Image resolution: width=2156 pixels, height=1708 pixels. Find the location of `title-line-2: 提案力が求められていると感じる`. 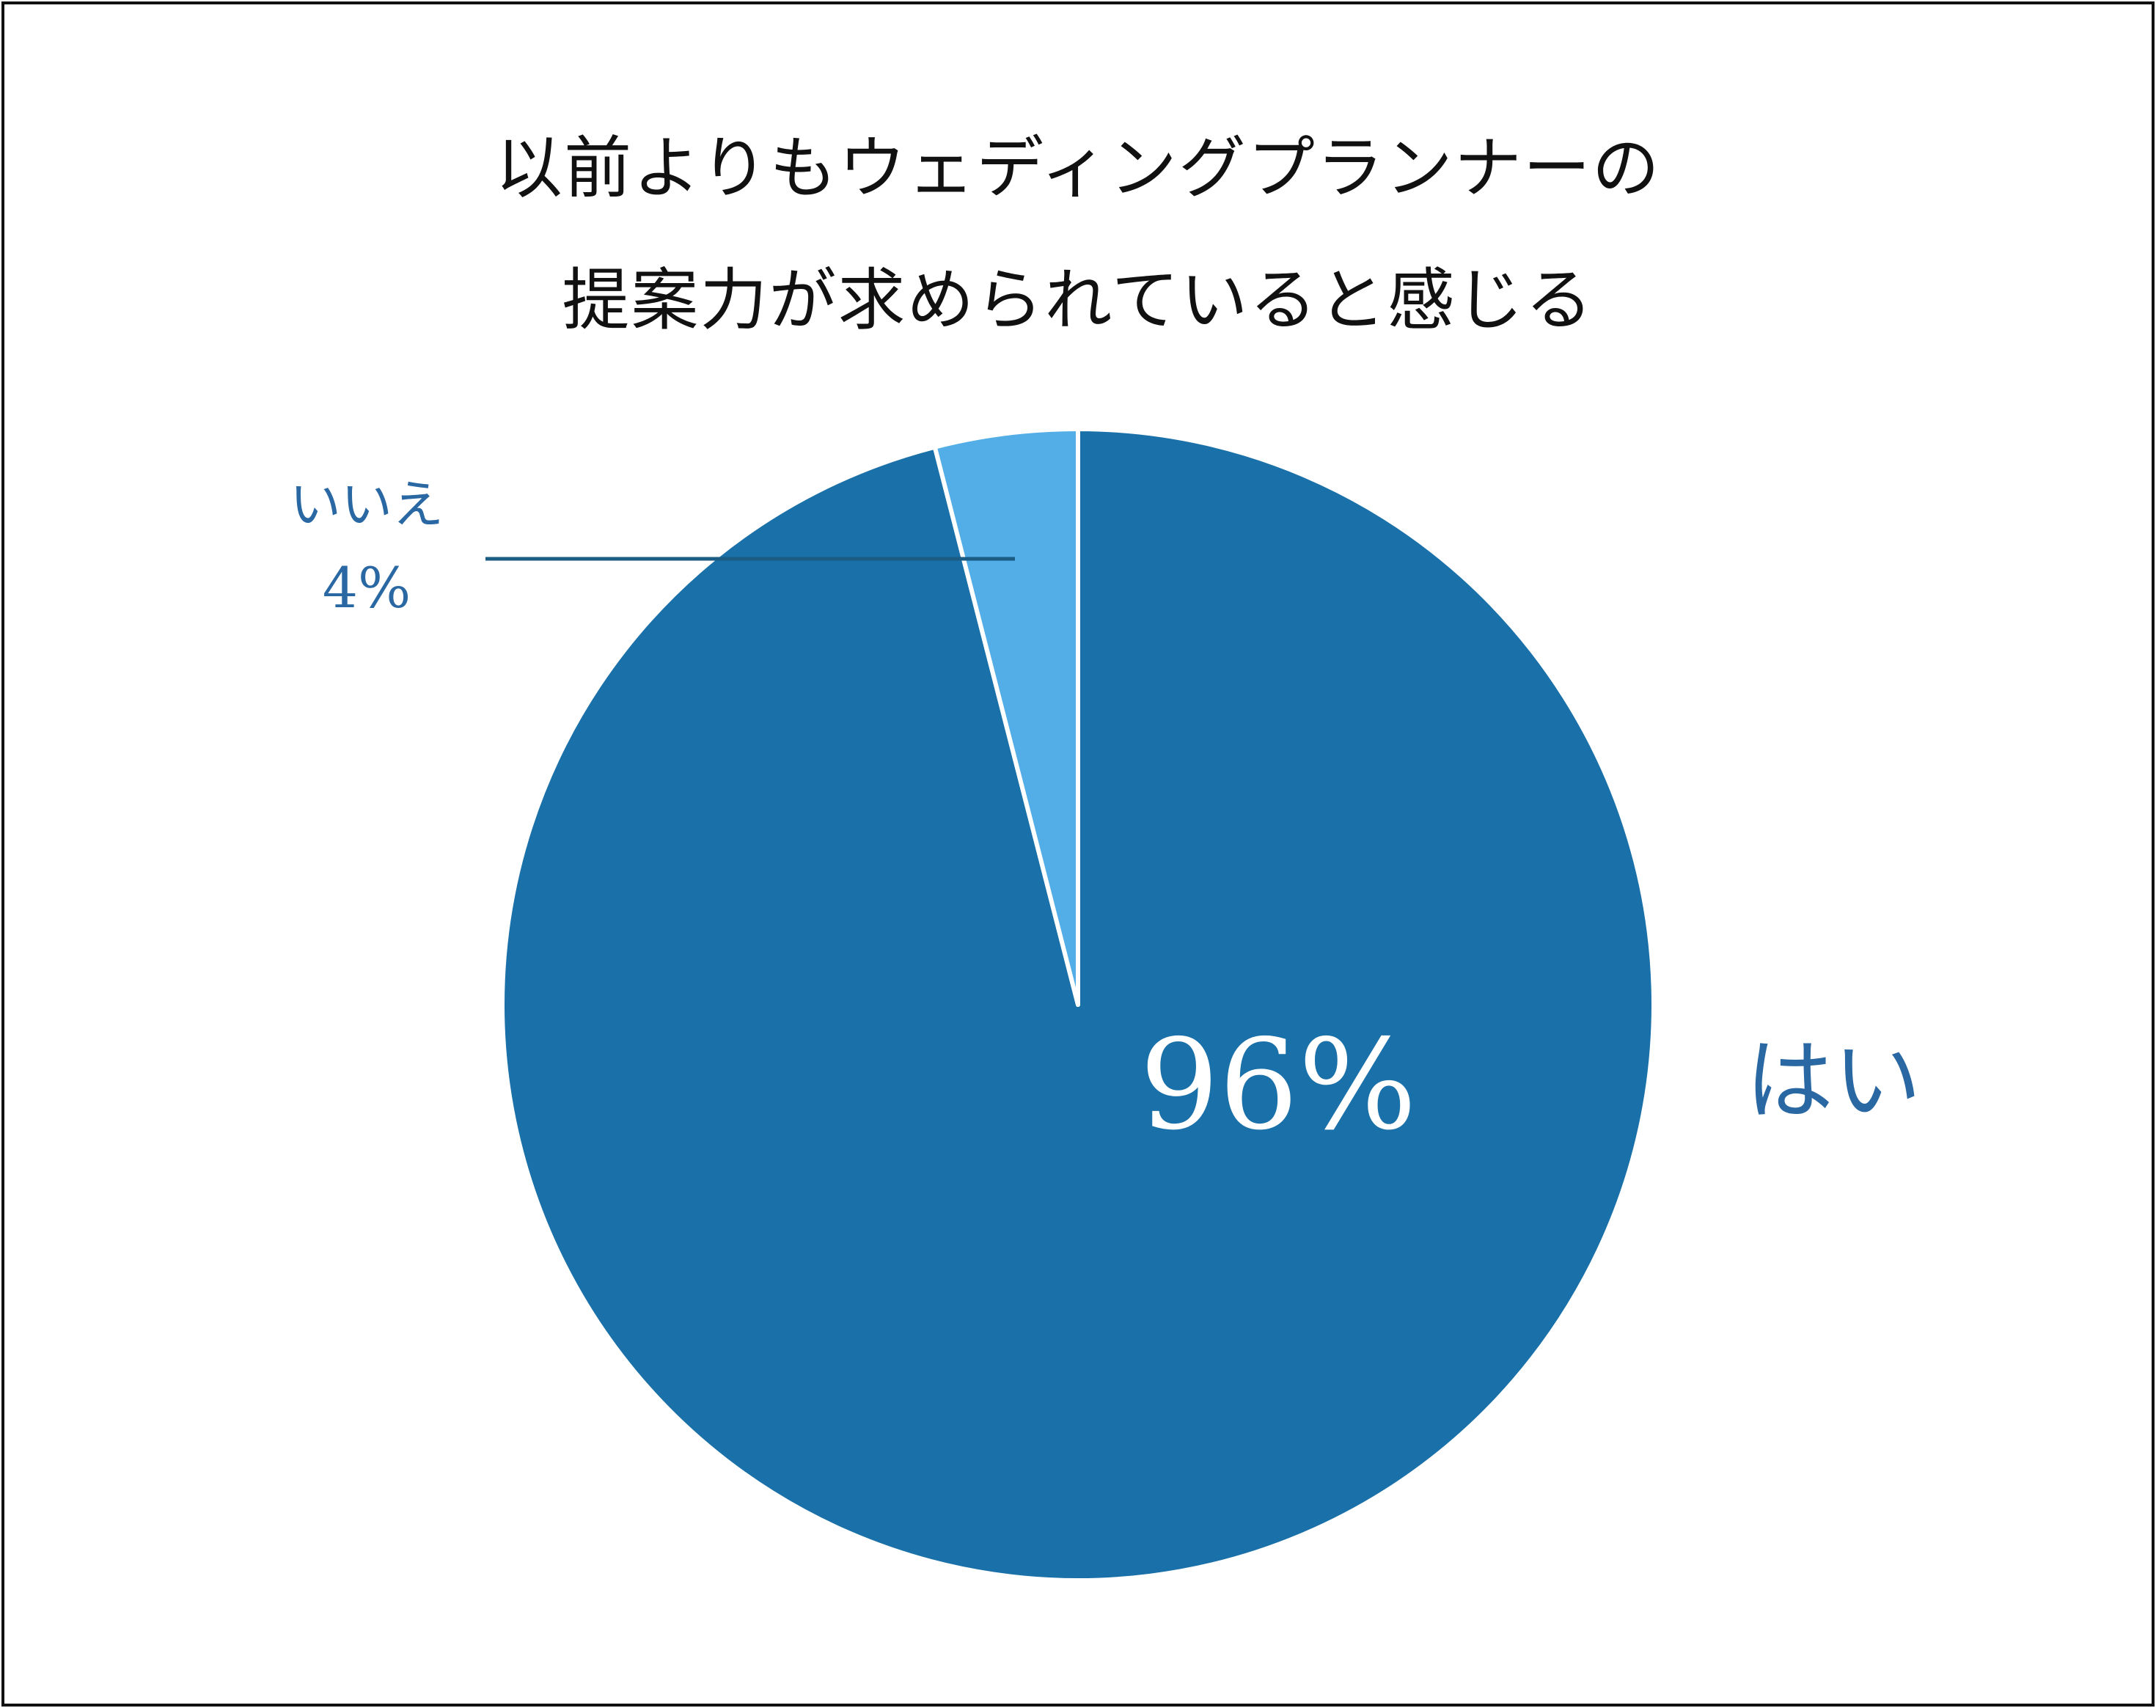

title-line-2: 提案力が求められていると感じる is located at coordinates (1078, 300).